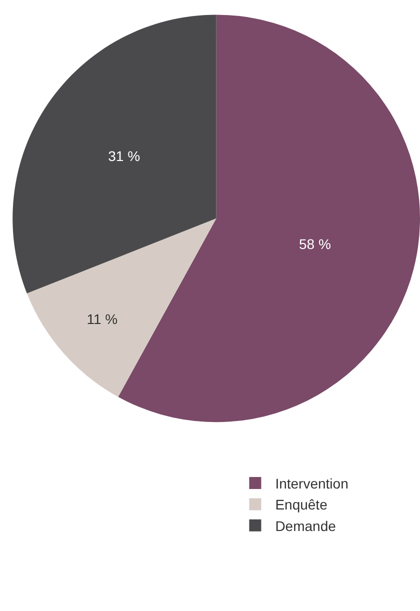 Image resolution: width=420 pixels, height=611 pixels. I want to click on data-label: 31 %, so click(124, 156).